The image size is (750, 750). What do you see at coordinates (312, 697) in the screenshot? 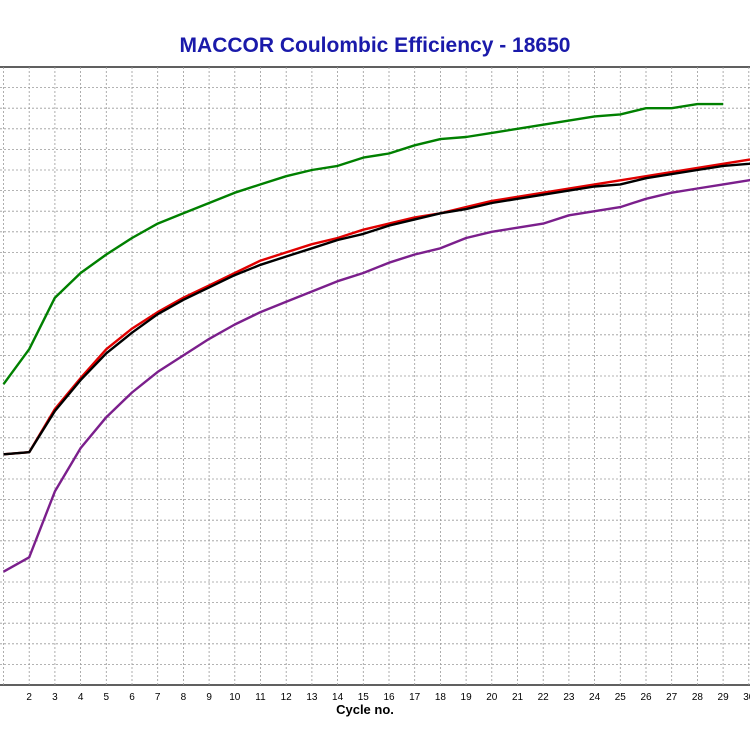
I see `x-tick-label: 13` at bounding box center [312, 697].